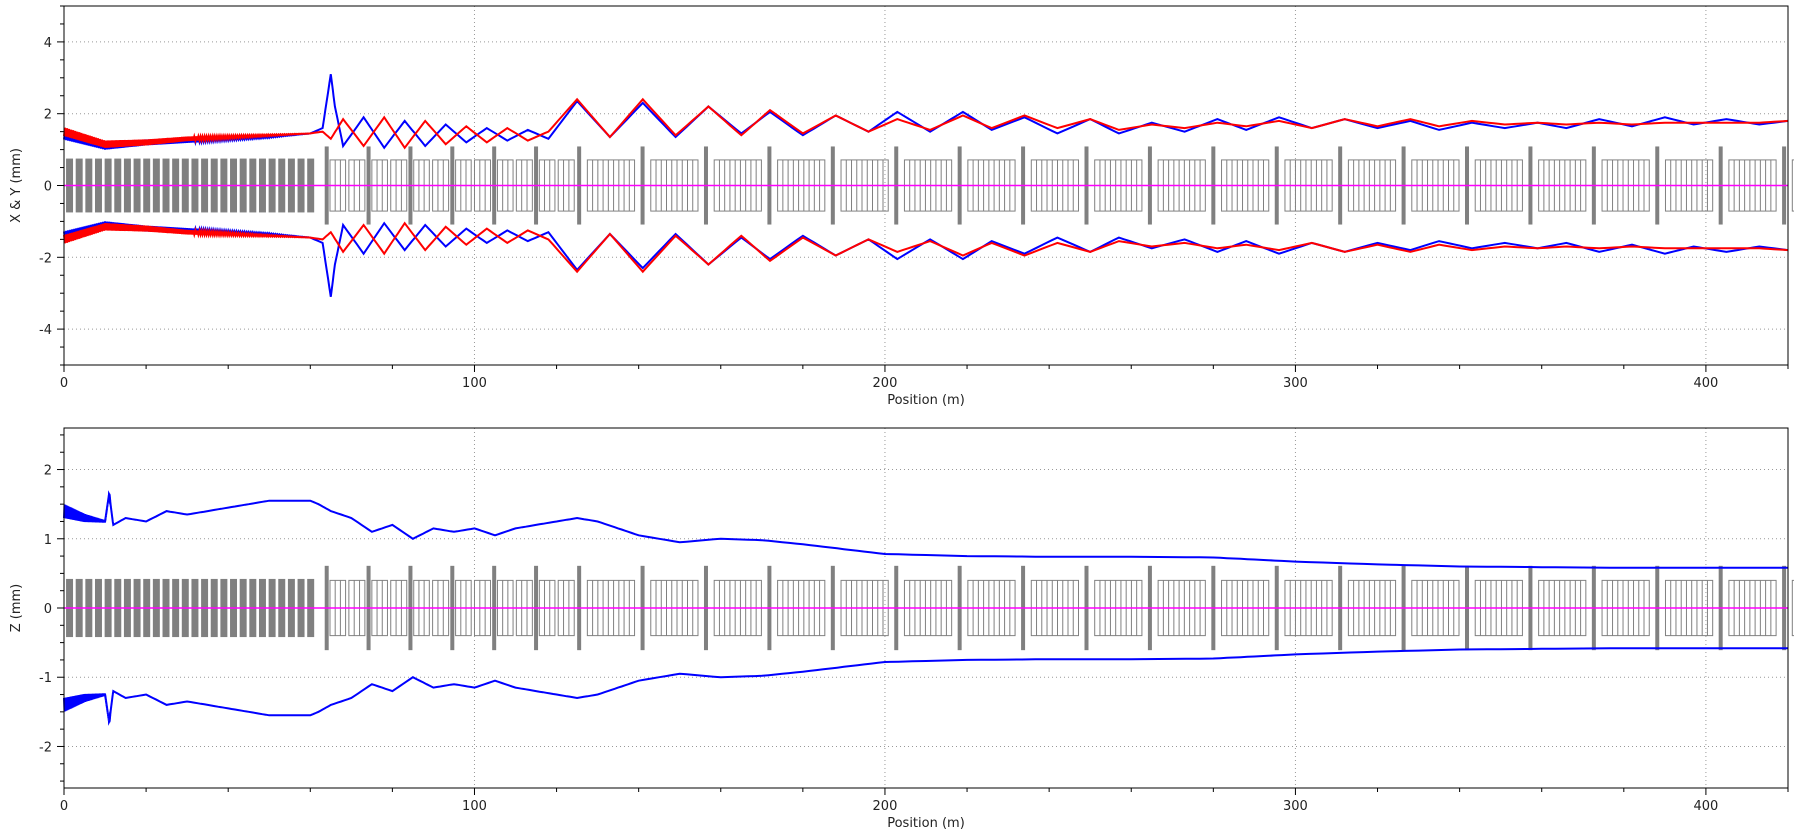 The image size is (1794, 839). What do you see at coordinates (925, 686) in the screenshot?
I see `envelope-z-lower` at bounding box center [925, 686].